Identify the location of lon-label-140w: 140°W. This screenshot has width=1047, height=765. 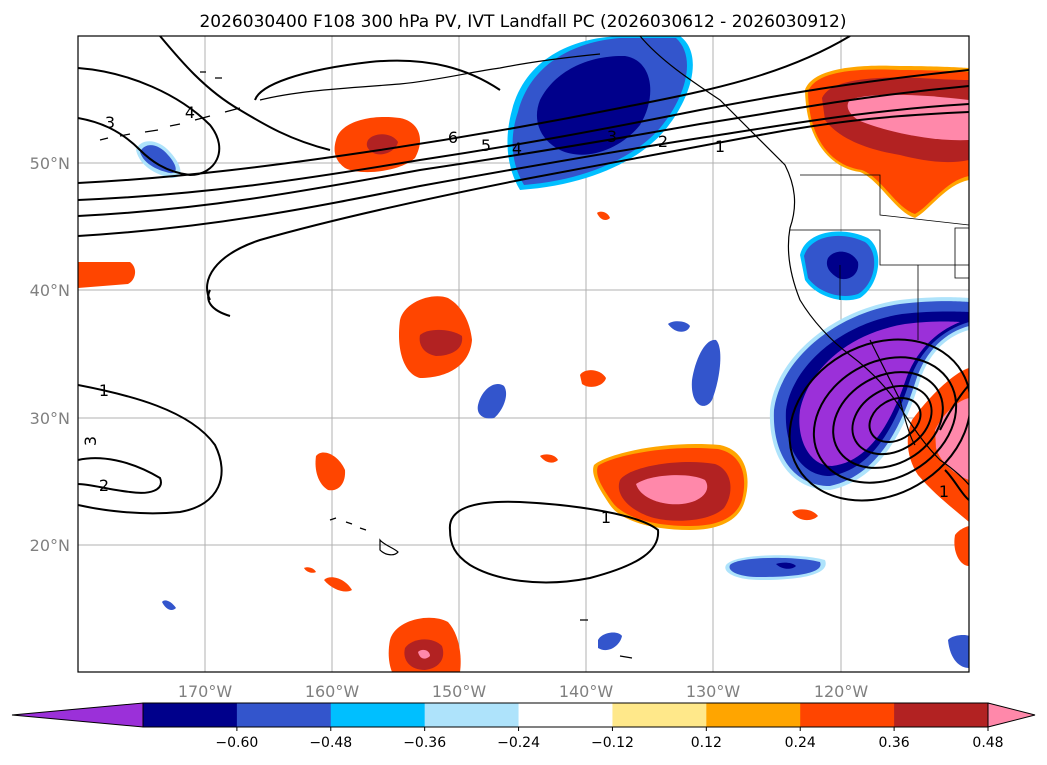
(586, 691).